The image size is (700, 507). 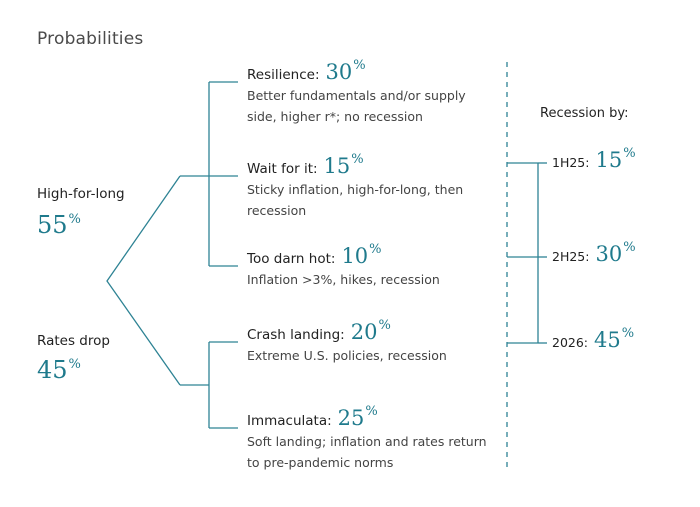 I want to click on recession-probability: 45%, so click(x=614, y=339).